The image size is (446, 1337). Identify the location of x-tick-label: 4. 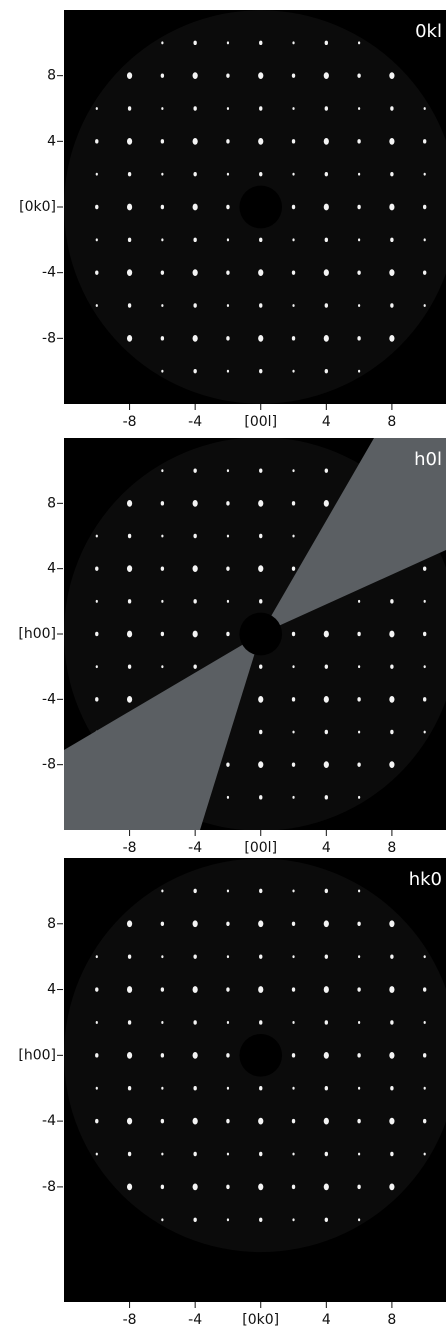
(326, 848).